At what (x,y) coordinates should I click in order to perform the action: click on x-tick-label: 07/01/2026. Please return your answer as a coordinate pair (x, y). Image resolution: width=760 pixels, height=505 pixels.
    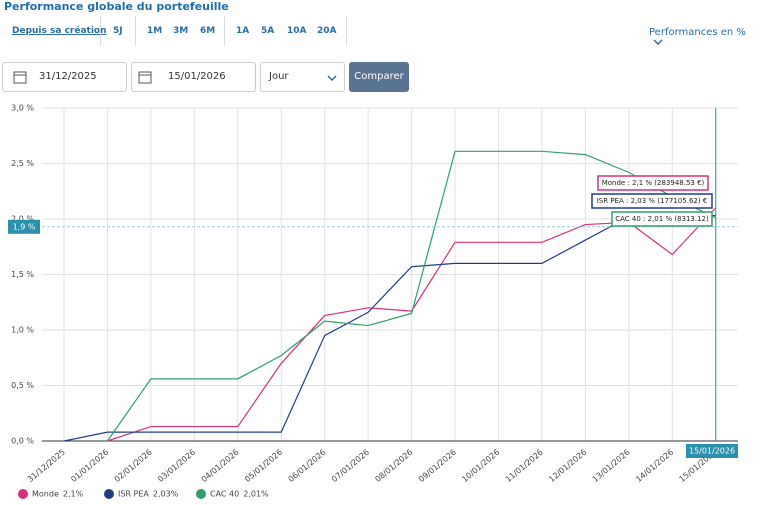
    Looking at the image, I should click on (350, 466).